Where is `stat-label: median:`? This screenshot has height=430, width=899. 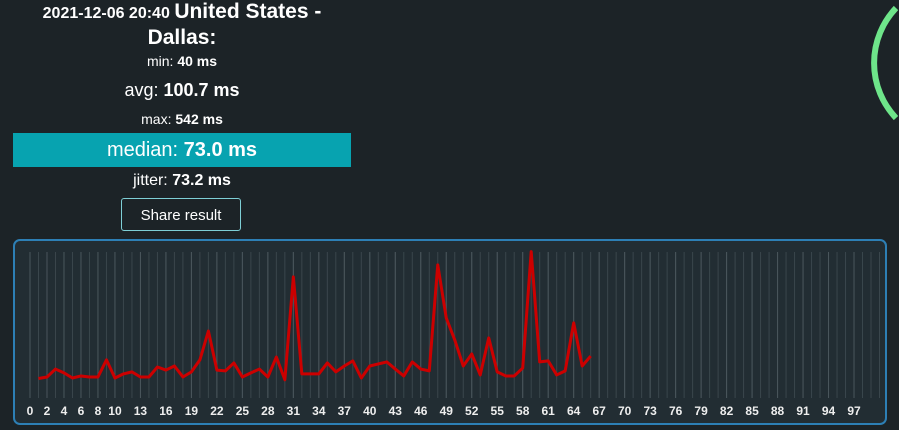 stat-label: median: is located at coordinates (142, 150).